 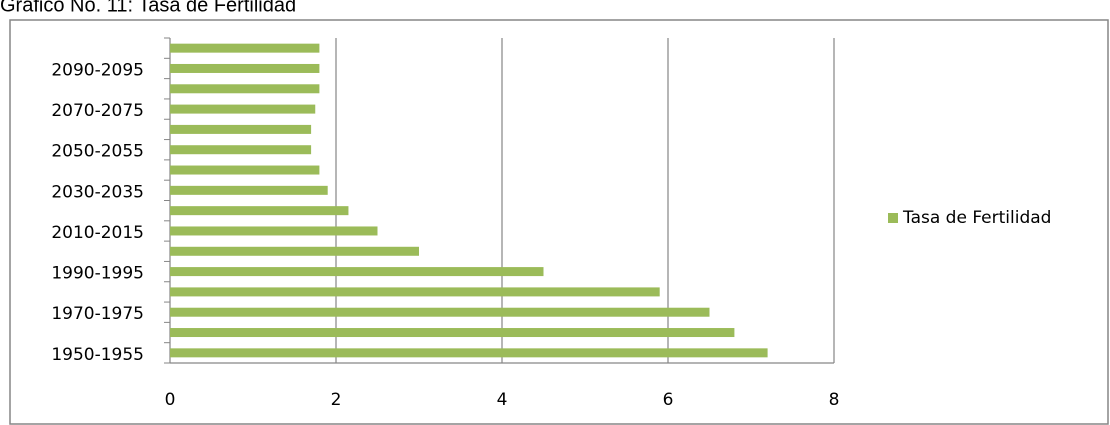 I want to click on y-tick-label: 2010-2015, so click(x=97, y=233).